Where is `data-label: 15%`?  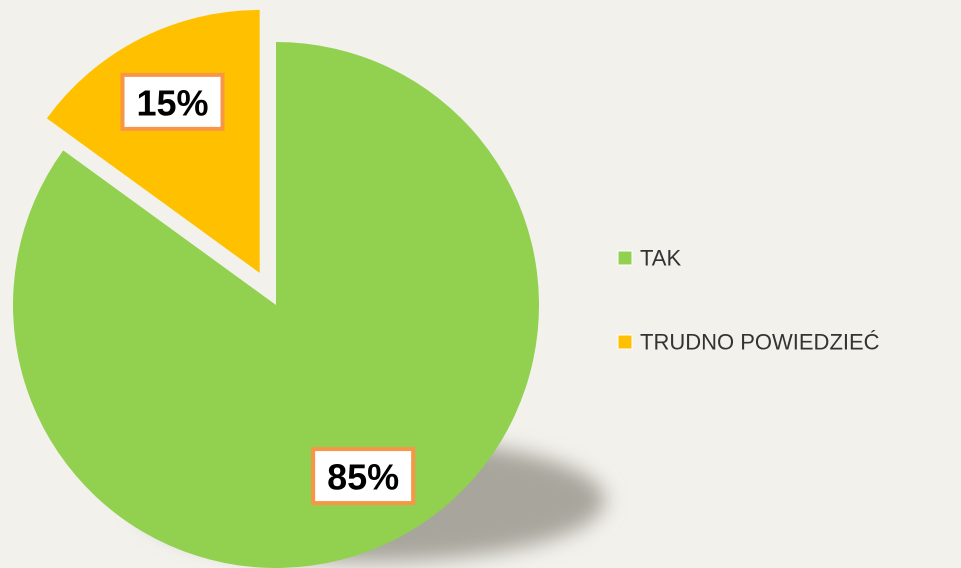 data-label: 15% is located at coordinates (172, 102).